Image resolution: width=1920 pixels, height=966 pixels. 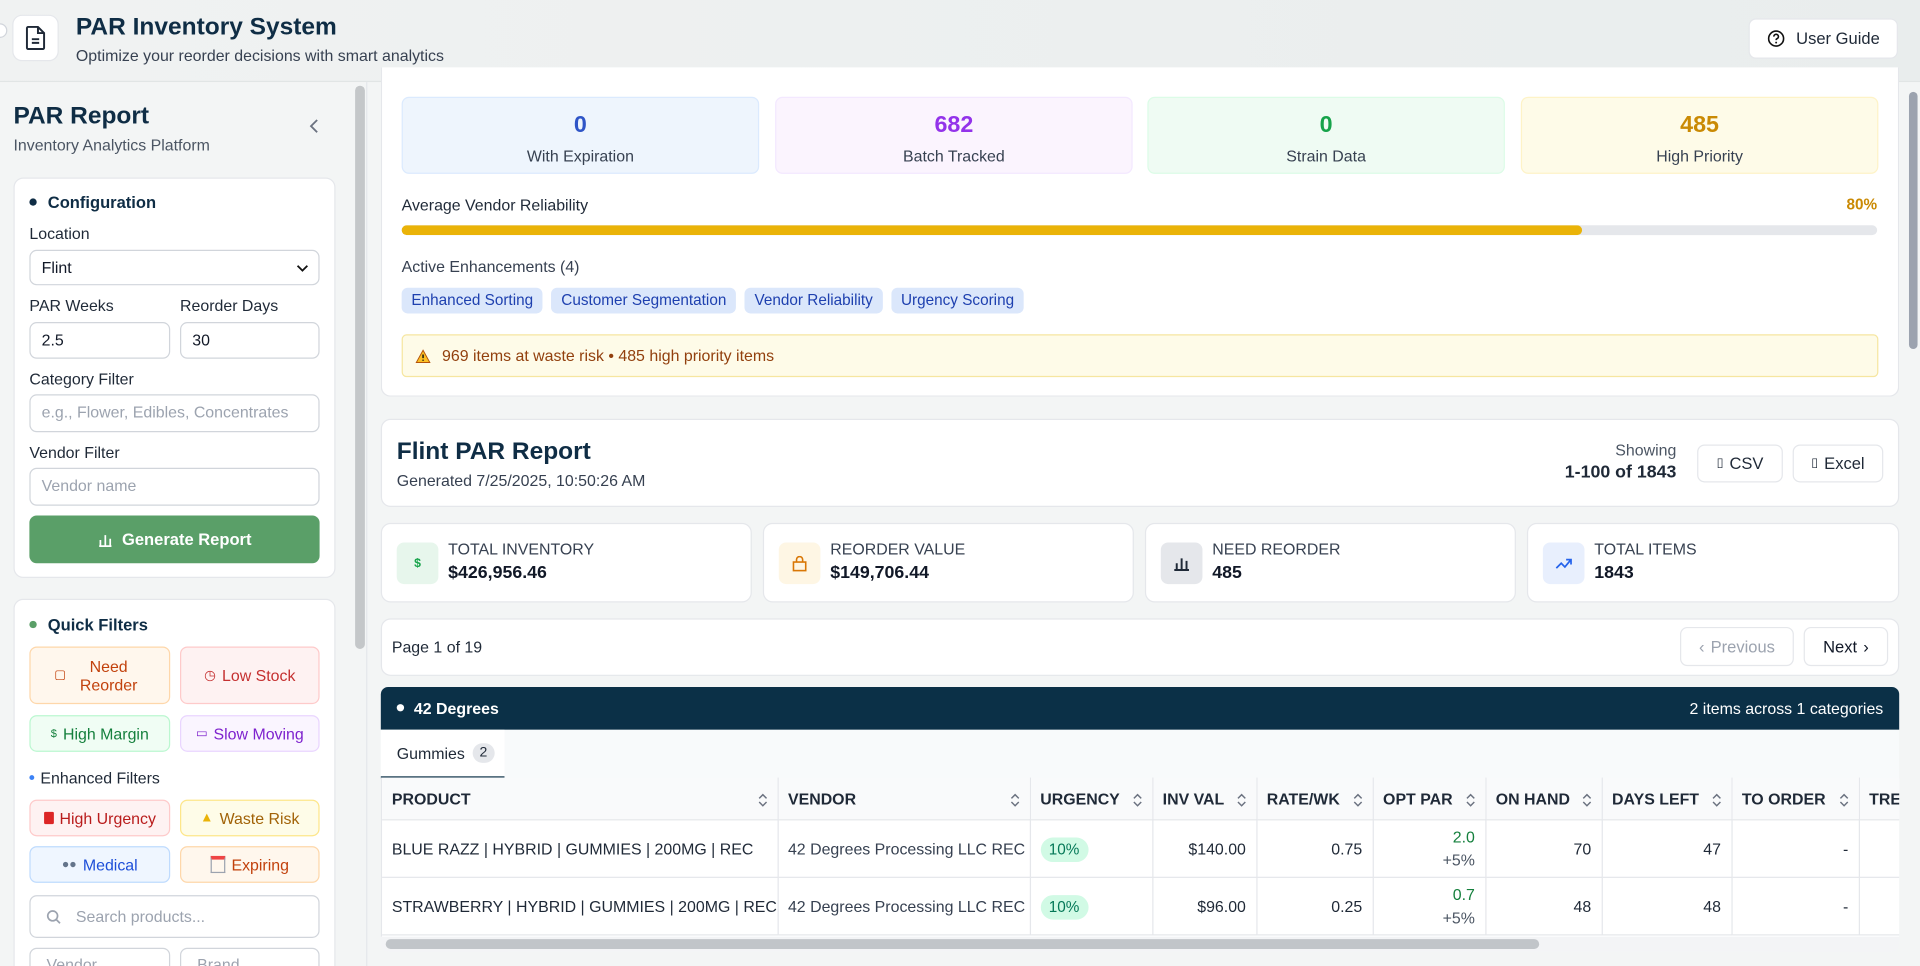 What do you see at coordinates (1712, 848) in the screenshot?
I see `cell-text: 47` at bounding box center [1712, 848].